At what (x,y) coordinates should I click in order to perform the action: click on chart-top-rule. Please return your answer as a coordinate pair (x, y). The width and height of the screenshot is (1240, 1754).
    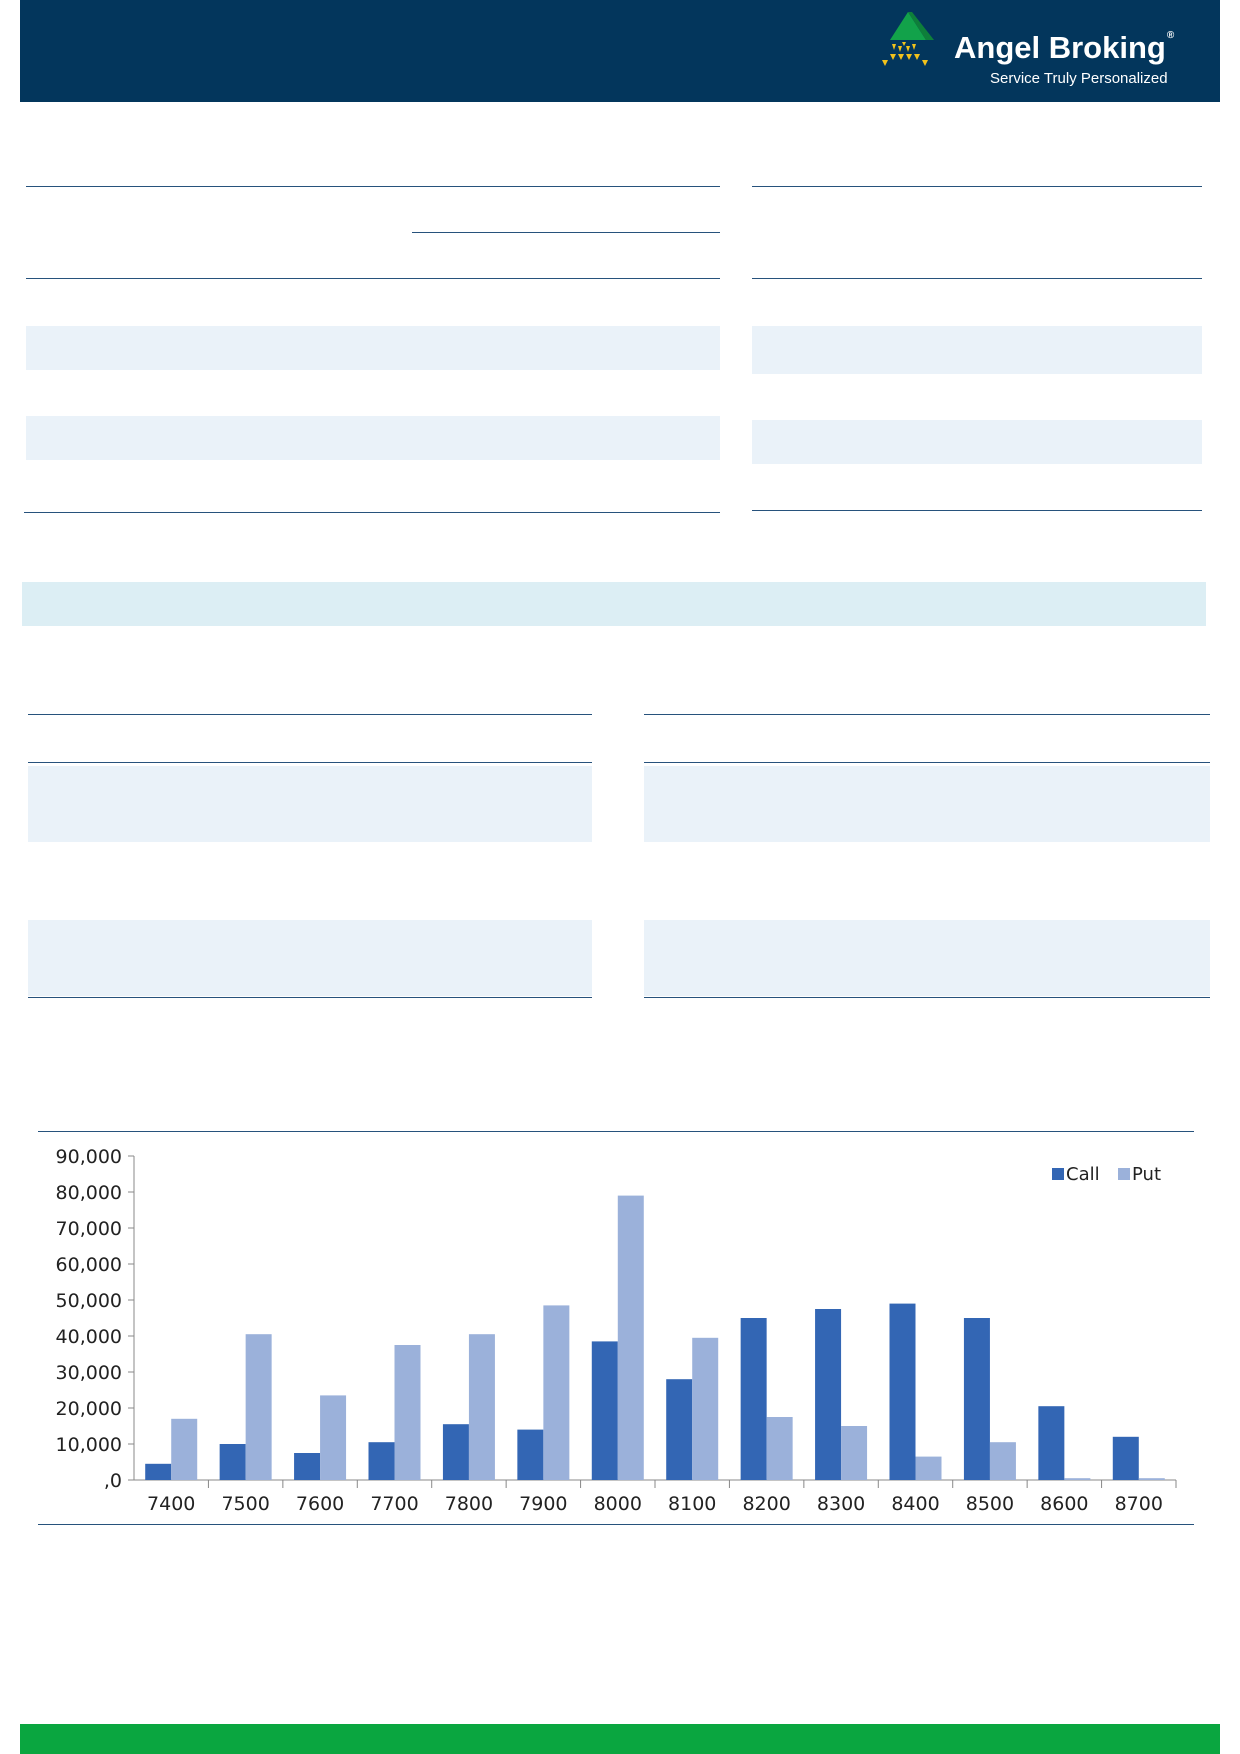
    Looking at the image, I should click on (616, 1131).